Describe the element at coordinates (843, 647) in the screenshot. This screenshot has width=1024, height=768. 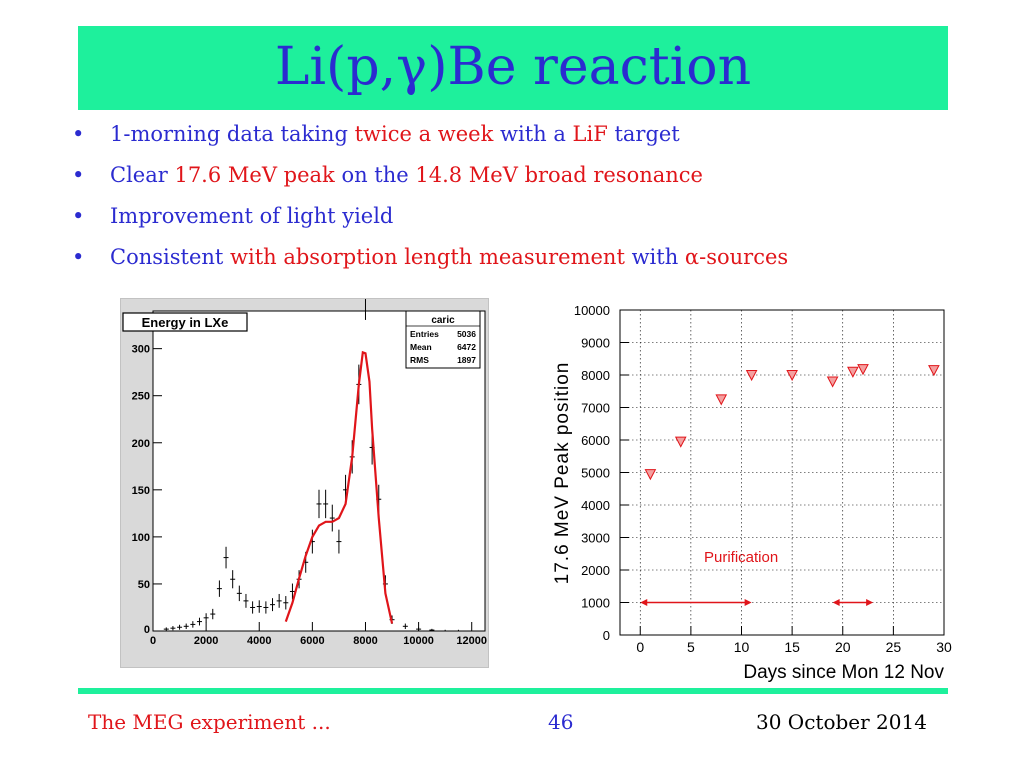
I see `x-tick-label: 20` at that location.